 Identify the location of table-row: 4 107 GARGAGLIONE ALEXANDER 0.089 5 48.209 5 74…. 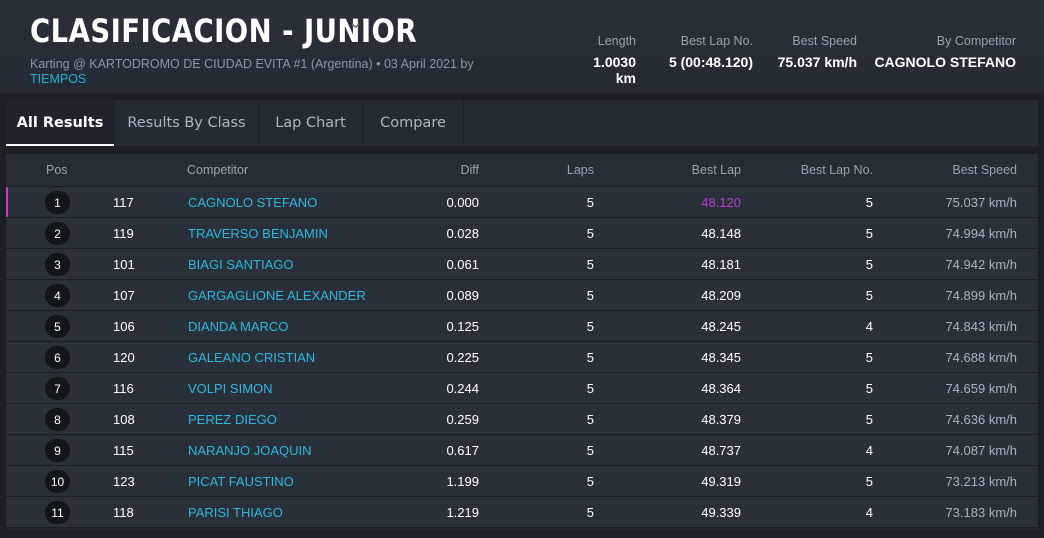
(522, 295).